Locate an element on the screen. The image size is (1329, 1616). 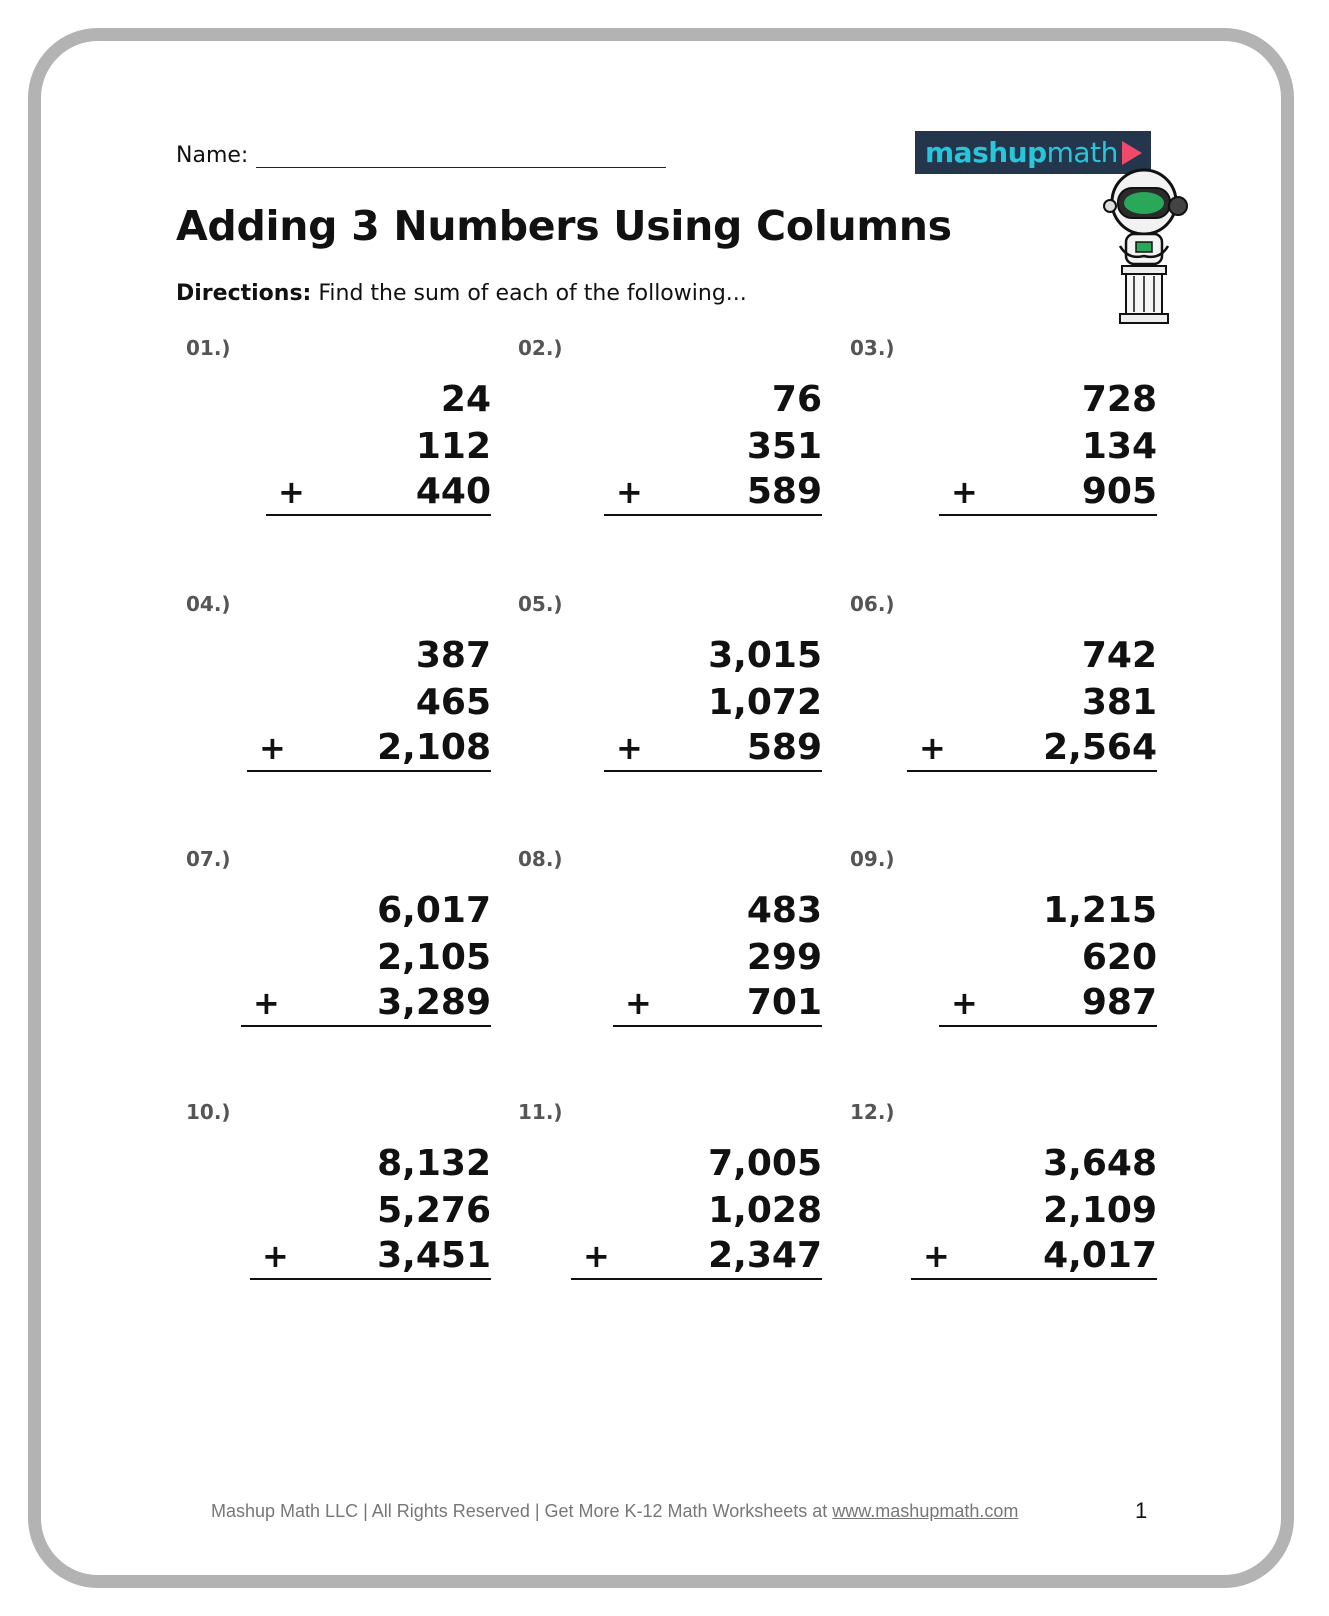
problem-number: 06.) is located at coordinates (872, 604).